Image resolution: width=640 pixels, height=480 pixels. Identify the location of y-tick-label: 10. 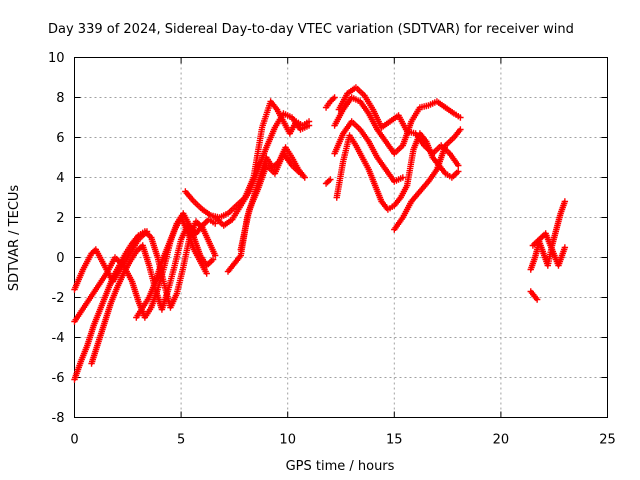
(56, 58).